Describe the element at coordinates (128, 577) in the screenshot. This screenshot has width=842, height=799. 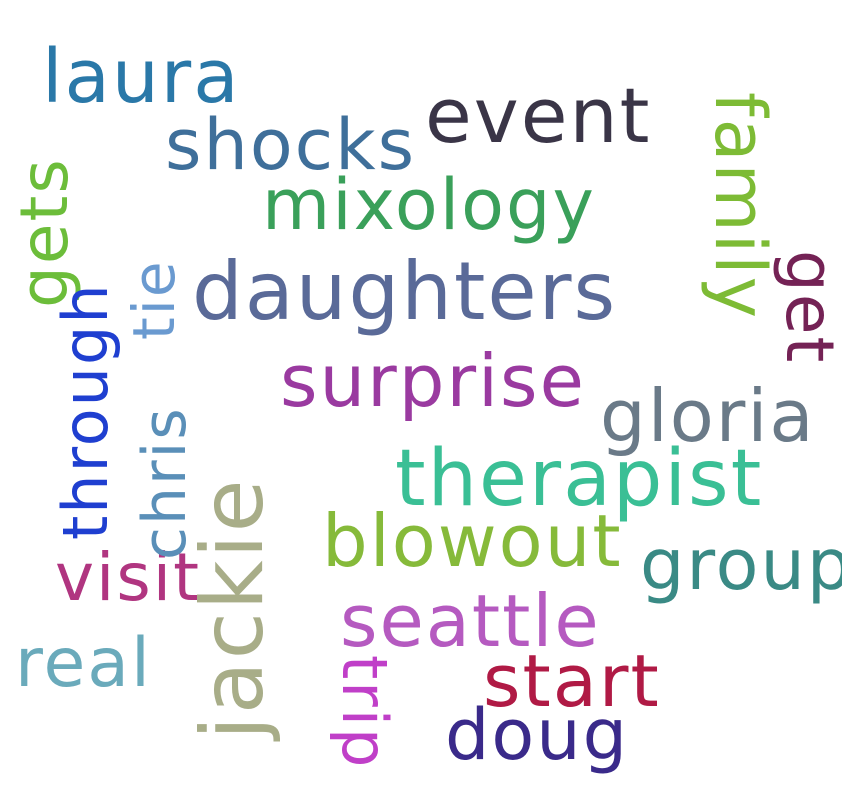
I see `word-visit: visit` at that location.